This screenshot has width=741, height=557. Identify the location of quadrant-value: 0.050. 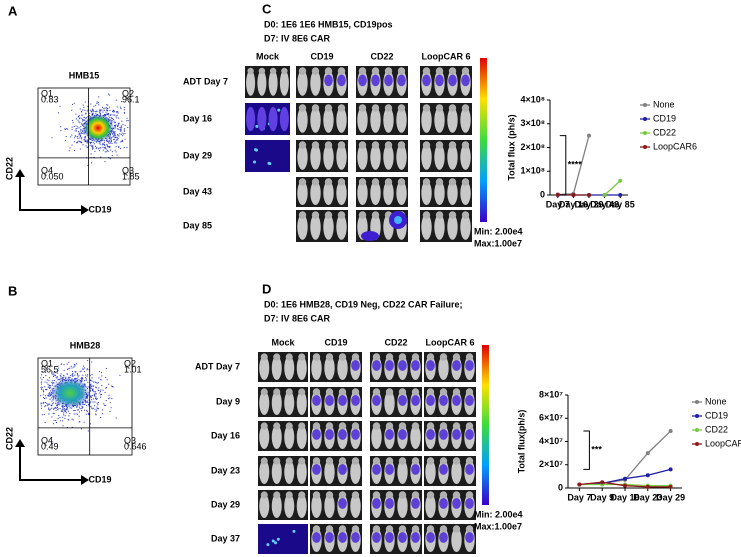
(52, 176).